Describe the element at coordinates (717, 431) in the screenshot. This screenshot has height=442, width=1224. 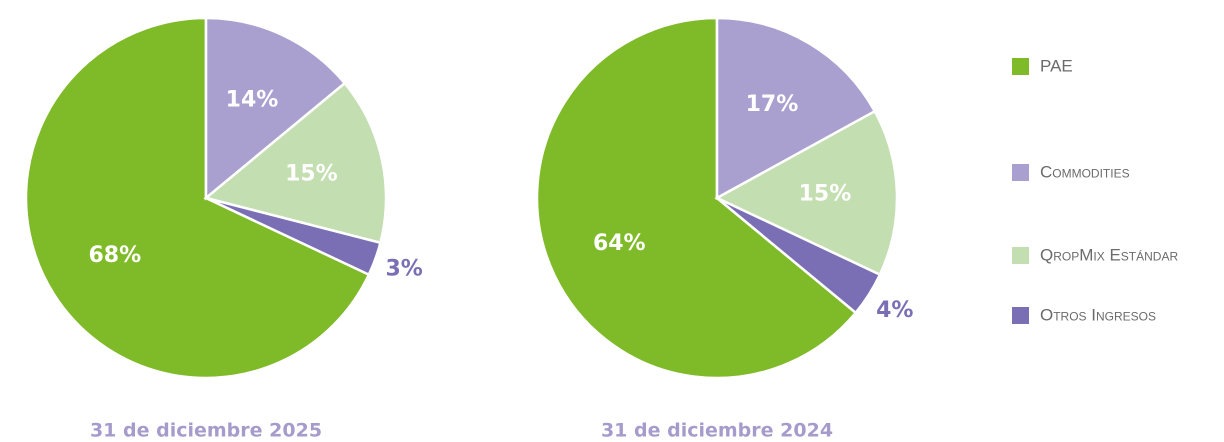
I see `chart-title: 31 de diciembre 2024` at that location.